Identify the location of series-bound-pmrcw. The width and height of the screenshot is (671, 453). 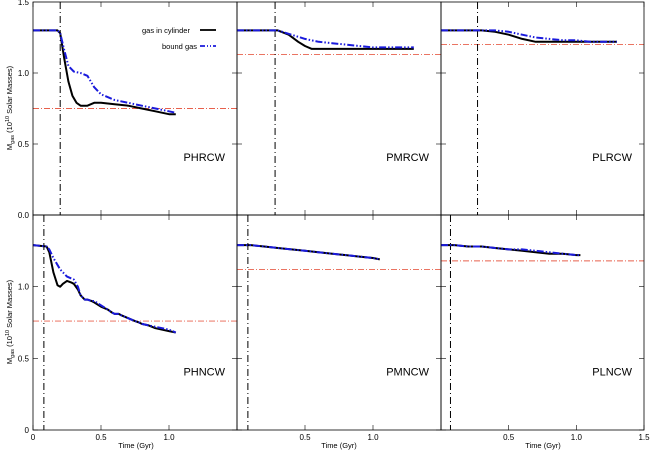
(325, 39).